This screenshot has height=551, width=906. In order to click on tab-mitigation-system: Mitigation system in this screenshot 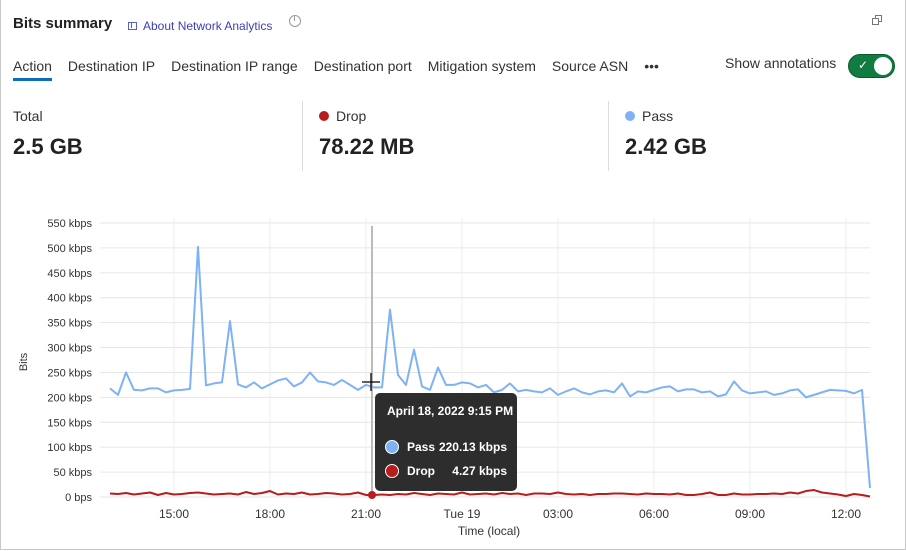, I will do `click(481, 66)`.